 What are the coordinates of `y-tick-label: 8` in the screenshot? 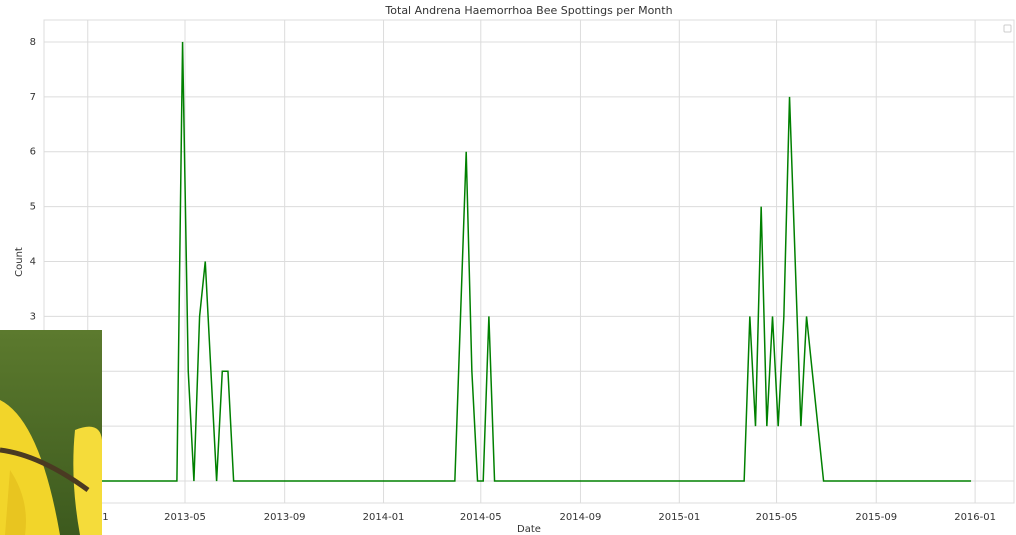 It's located at (33, 42).